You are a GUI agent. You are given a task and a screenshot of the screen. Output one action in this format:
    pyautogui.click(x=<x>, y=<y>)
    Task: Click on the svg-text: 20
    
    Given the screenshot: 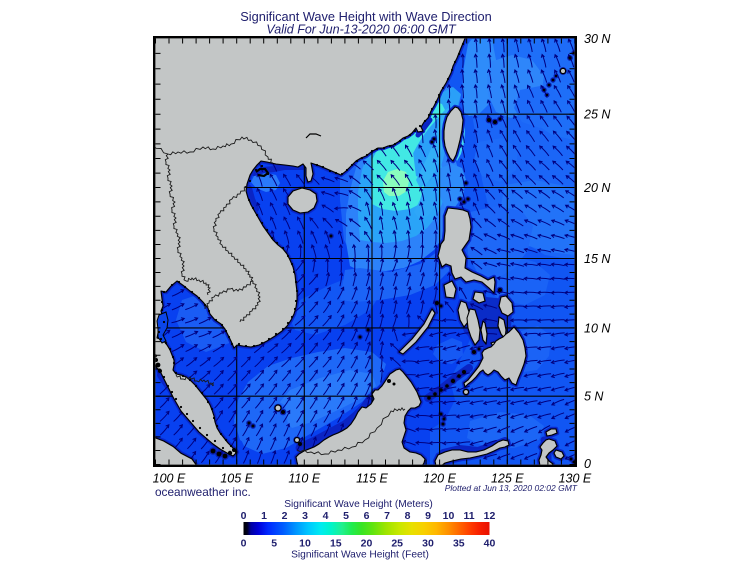 What is the action you would take?
    pyautogui.click(x=367, y=544)
    